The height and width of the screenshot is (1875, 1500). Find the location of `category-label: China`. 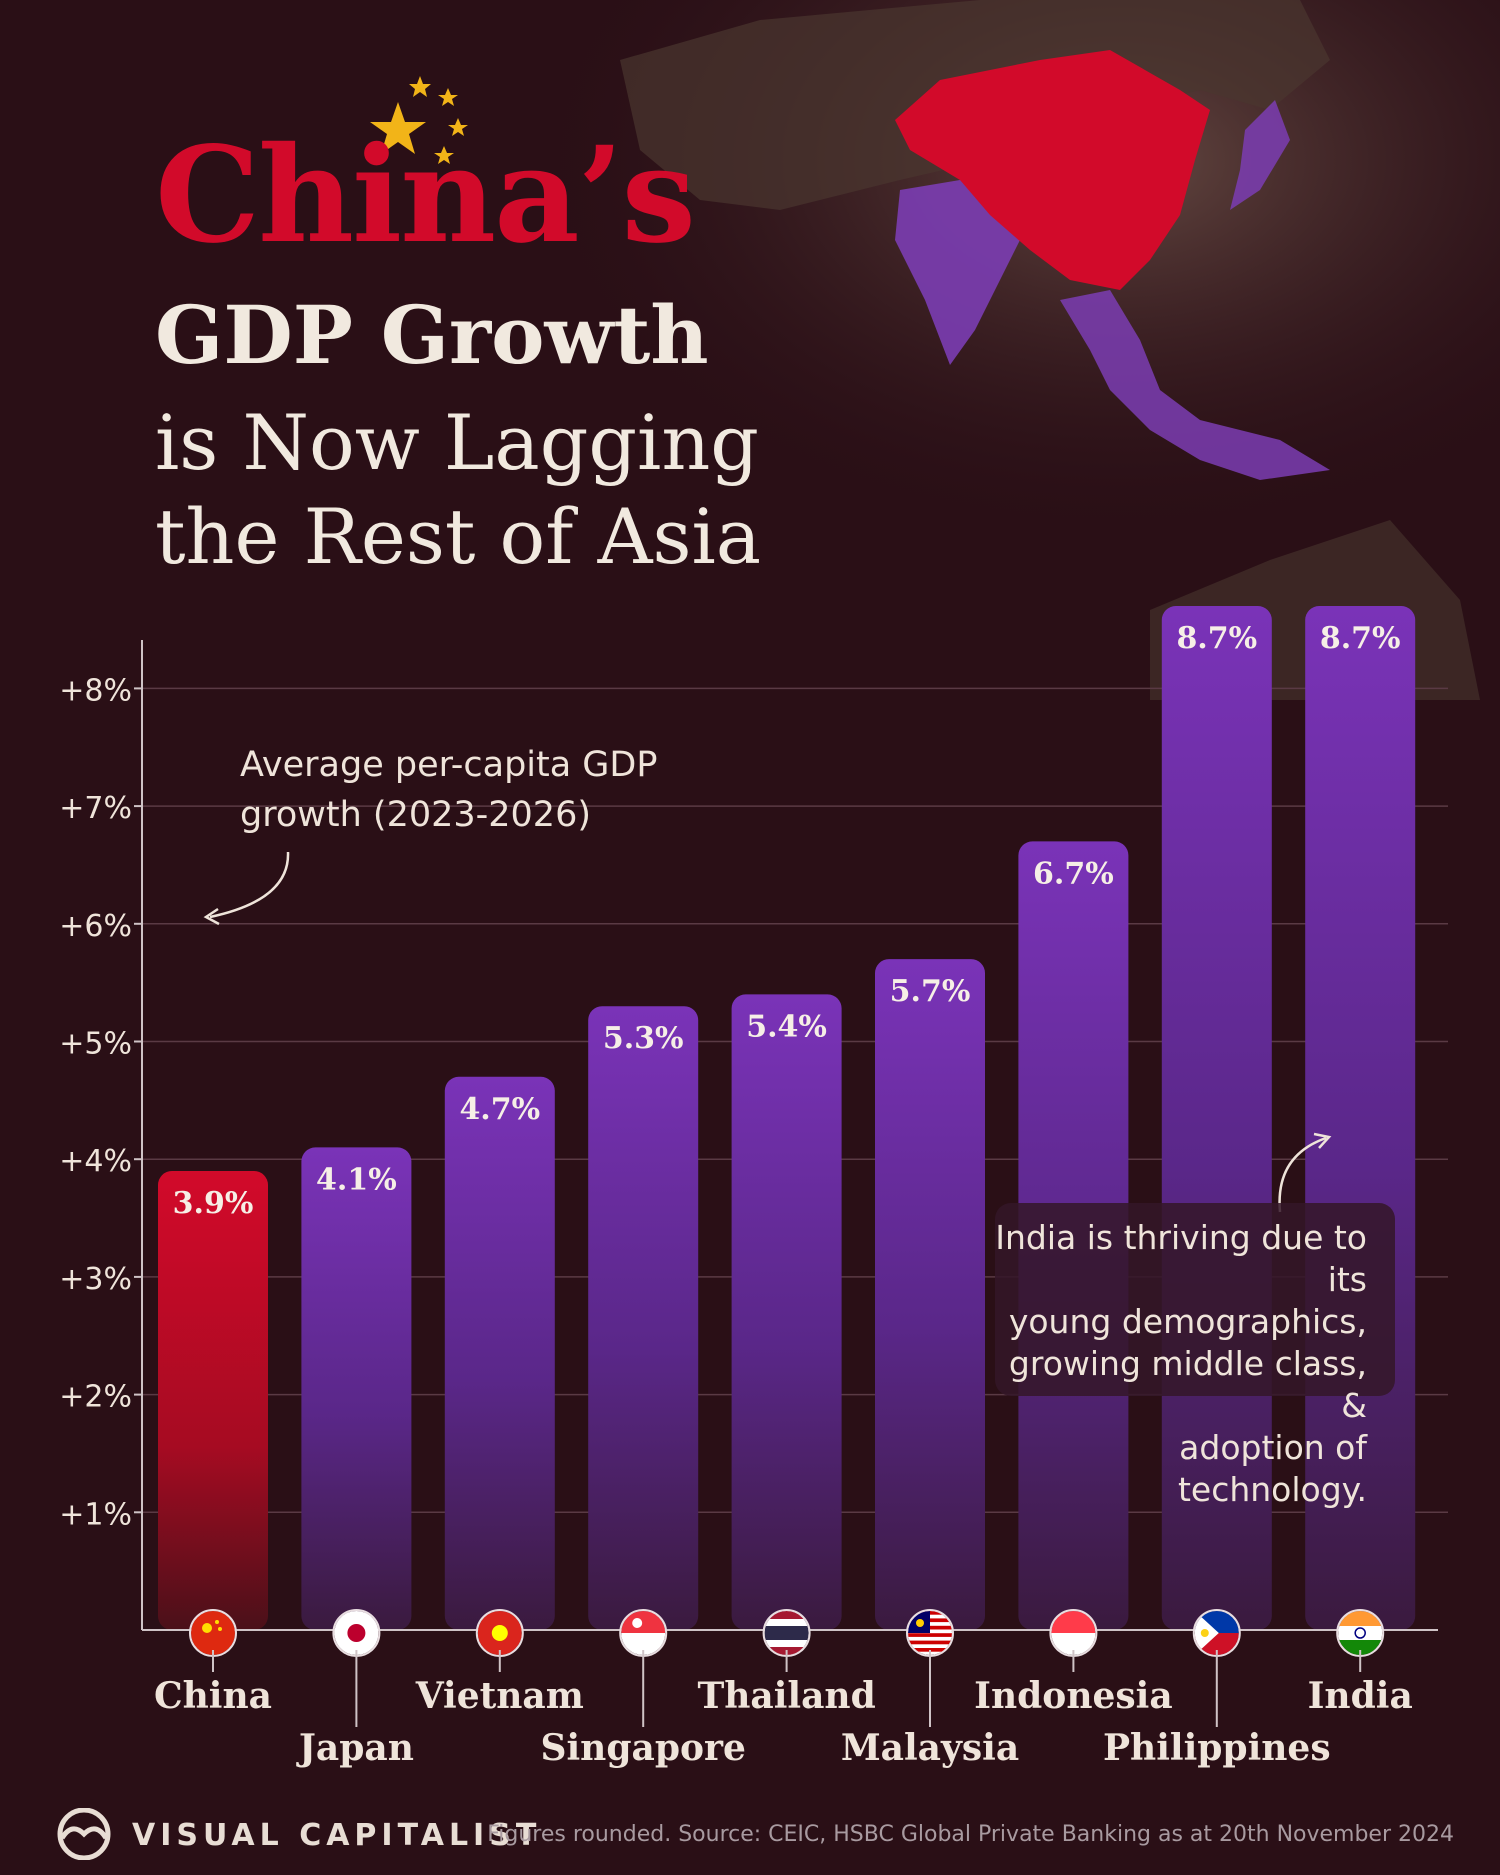

category-label: China is located at coordinates (213, 1696).